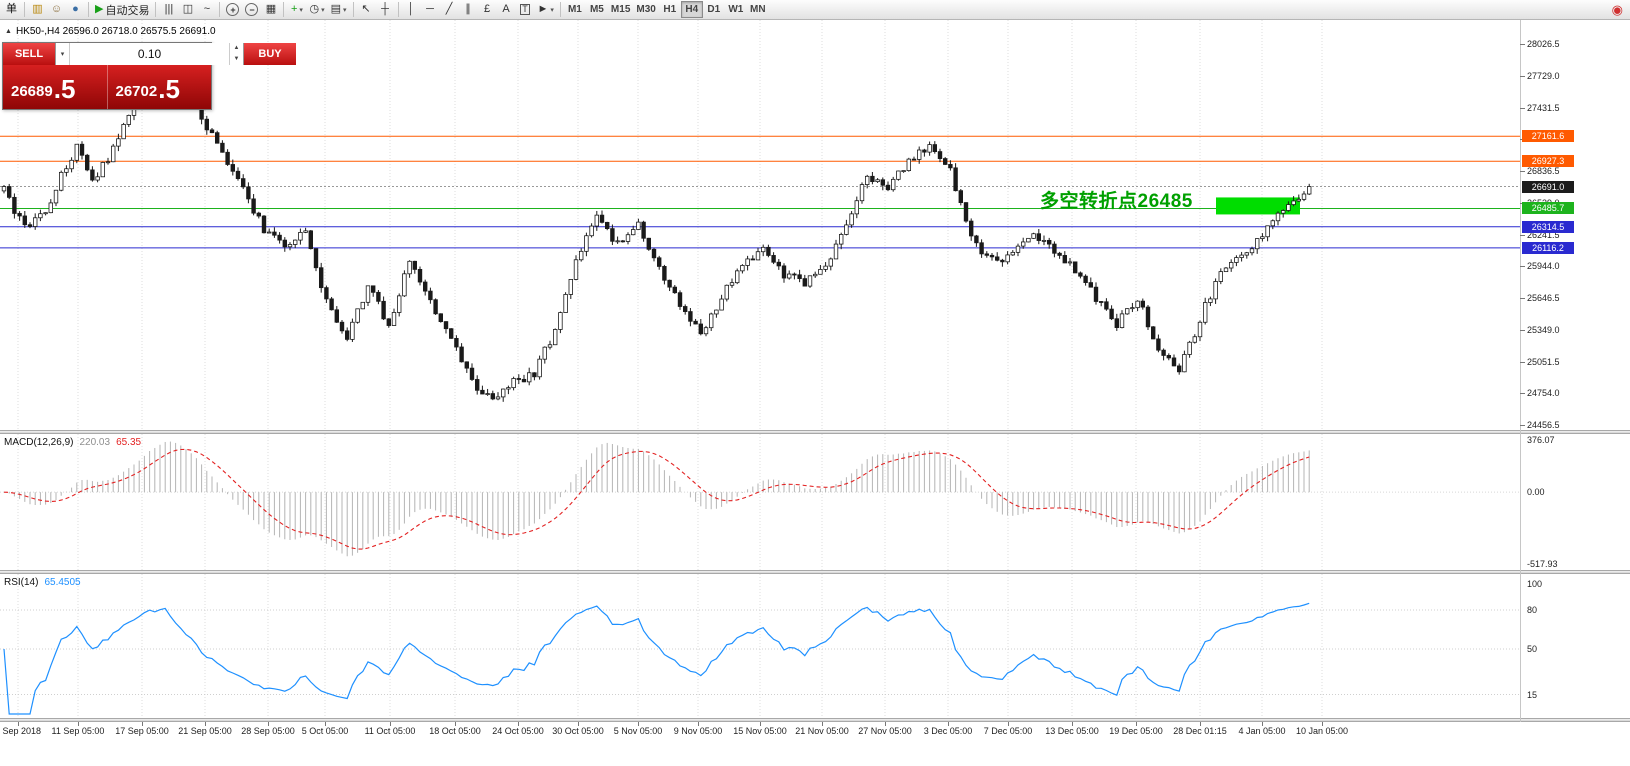 This screenshot has width=1630, height=766. I want to click on price-tick-label: 25349.0, so click(1543, 329).